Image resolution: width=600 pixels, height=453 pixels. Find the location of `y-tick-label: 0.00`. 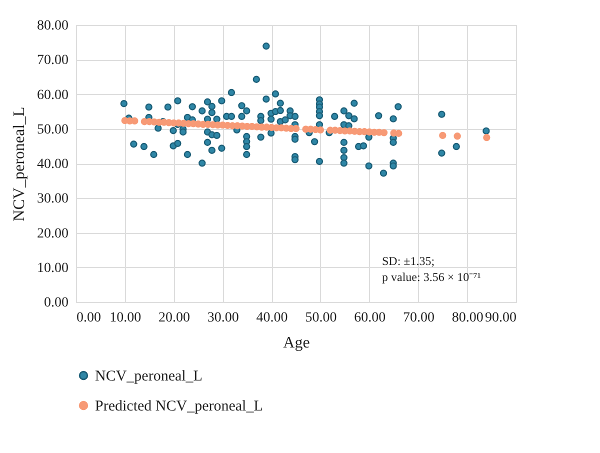

y-tick-label: 0.00 is located at coordinates (56, 303).